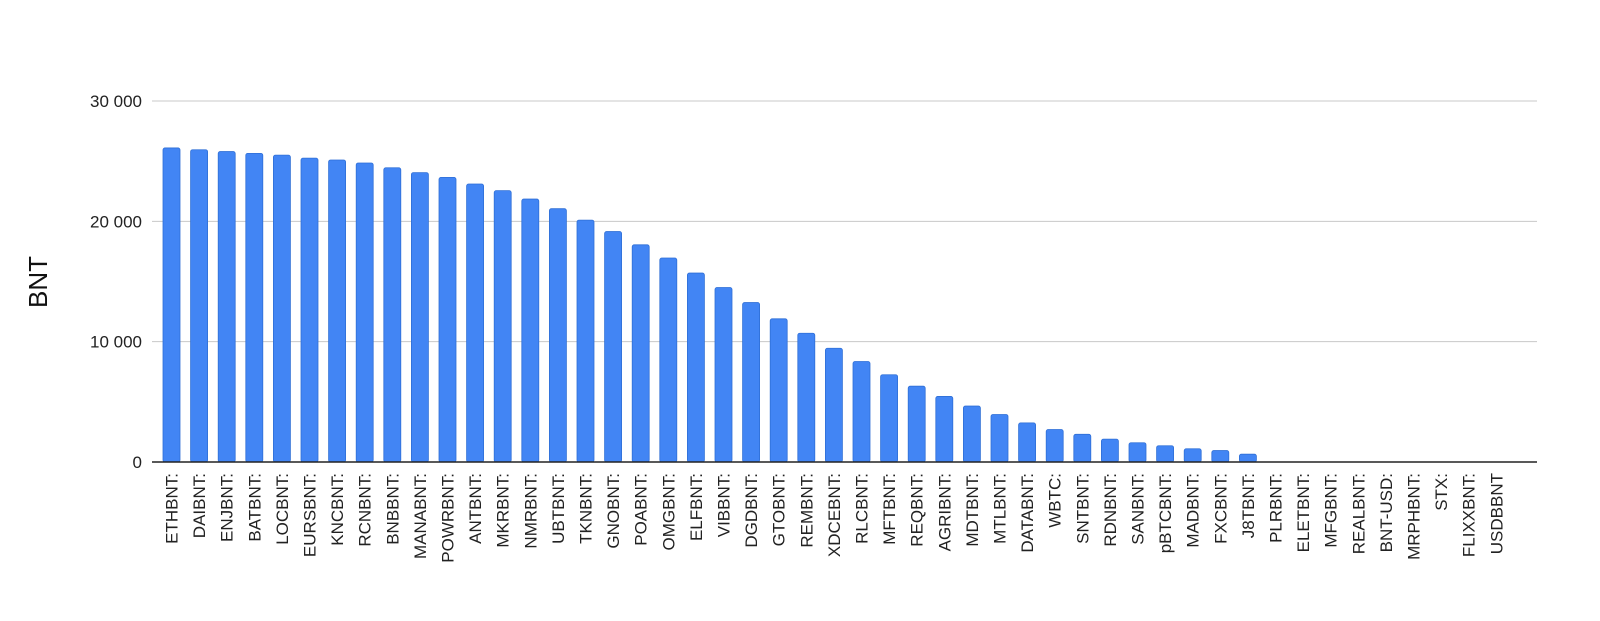 The image size is (1600, 621). Describe the element at coordinates (751, 510) in the screenshot. I see `x-category-label: DGDBNT:` at that location.